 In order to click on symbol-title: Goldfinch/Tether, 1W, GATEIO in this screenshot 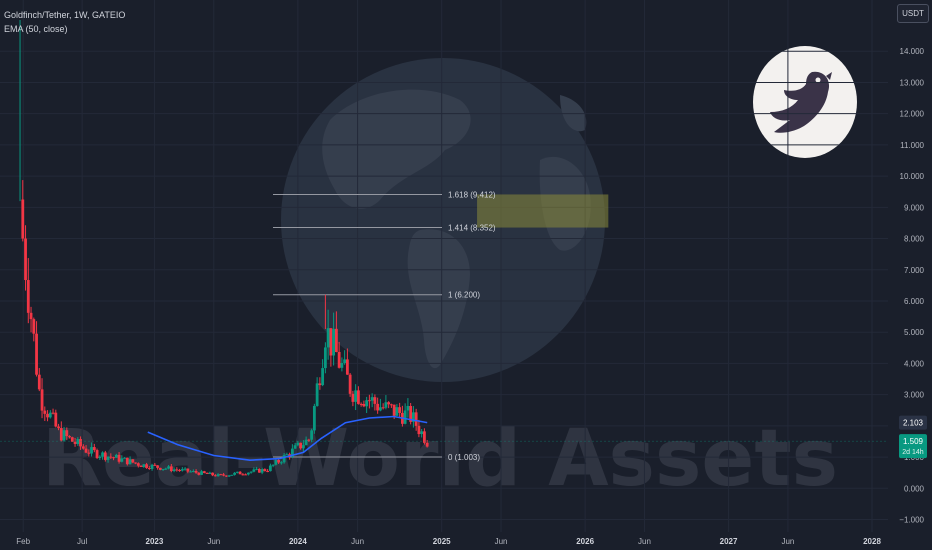, I will do `click(65, 15)`.